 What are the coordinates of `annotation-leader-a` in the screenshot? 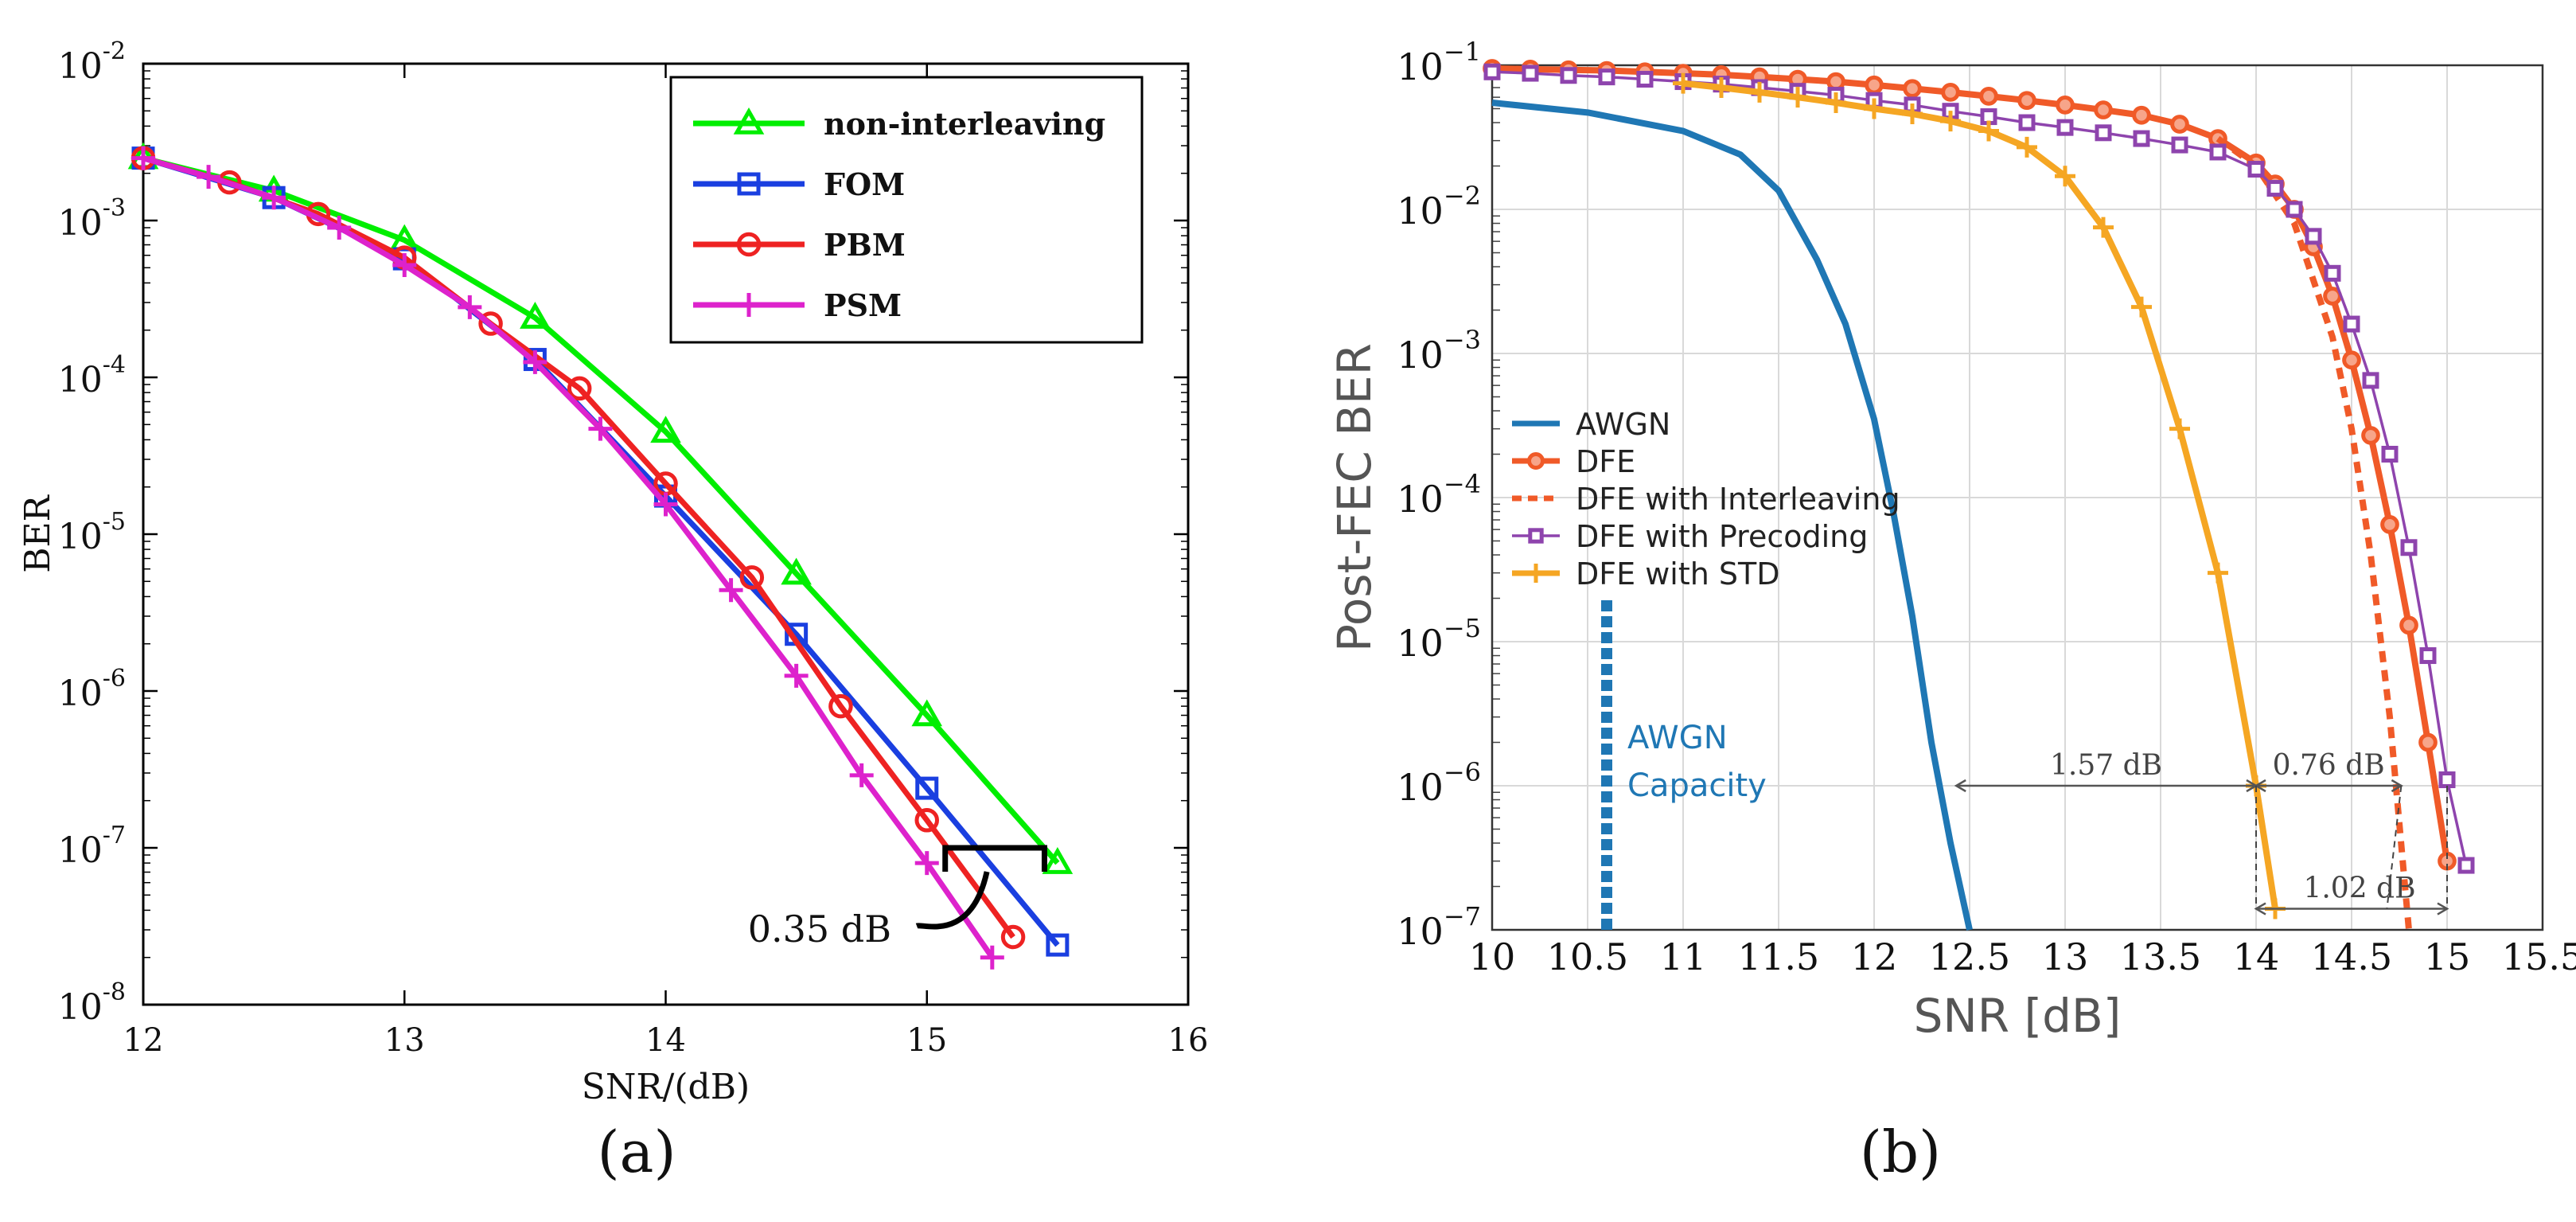 It's located at (952, 900).